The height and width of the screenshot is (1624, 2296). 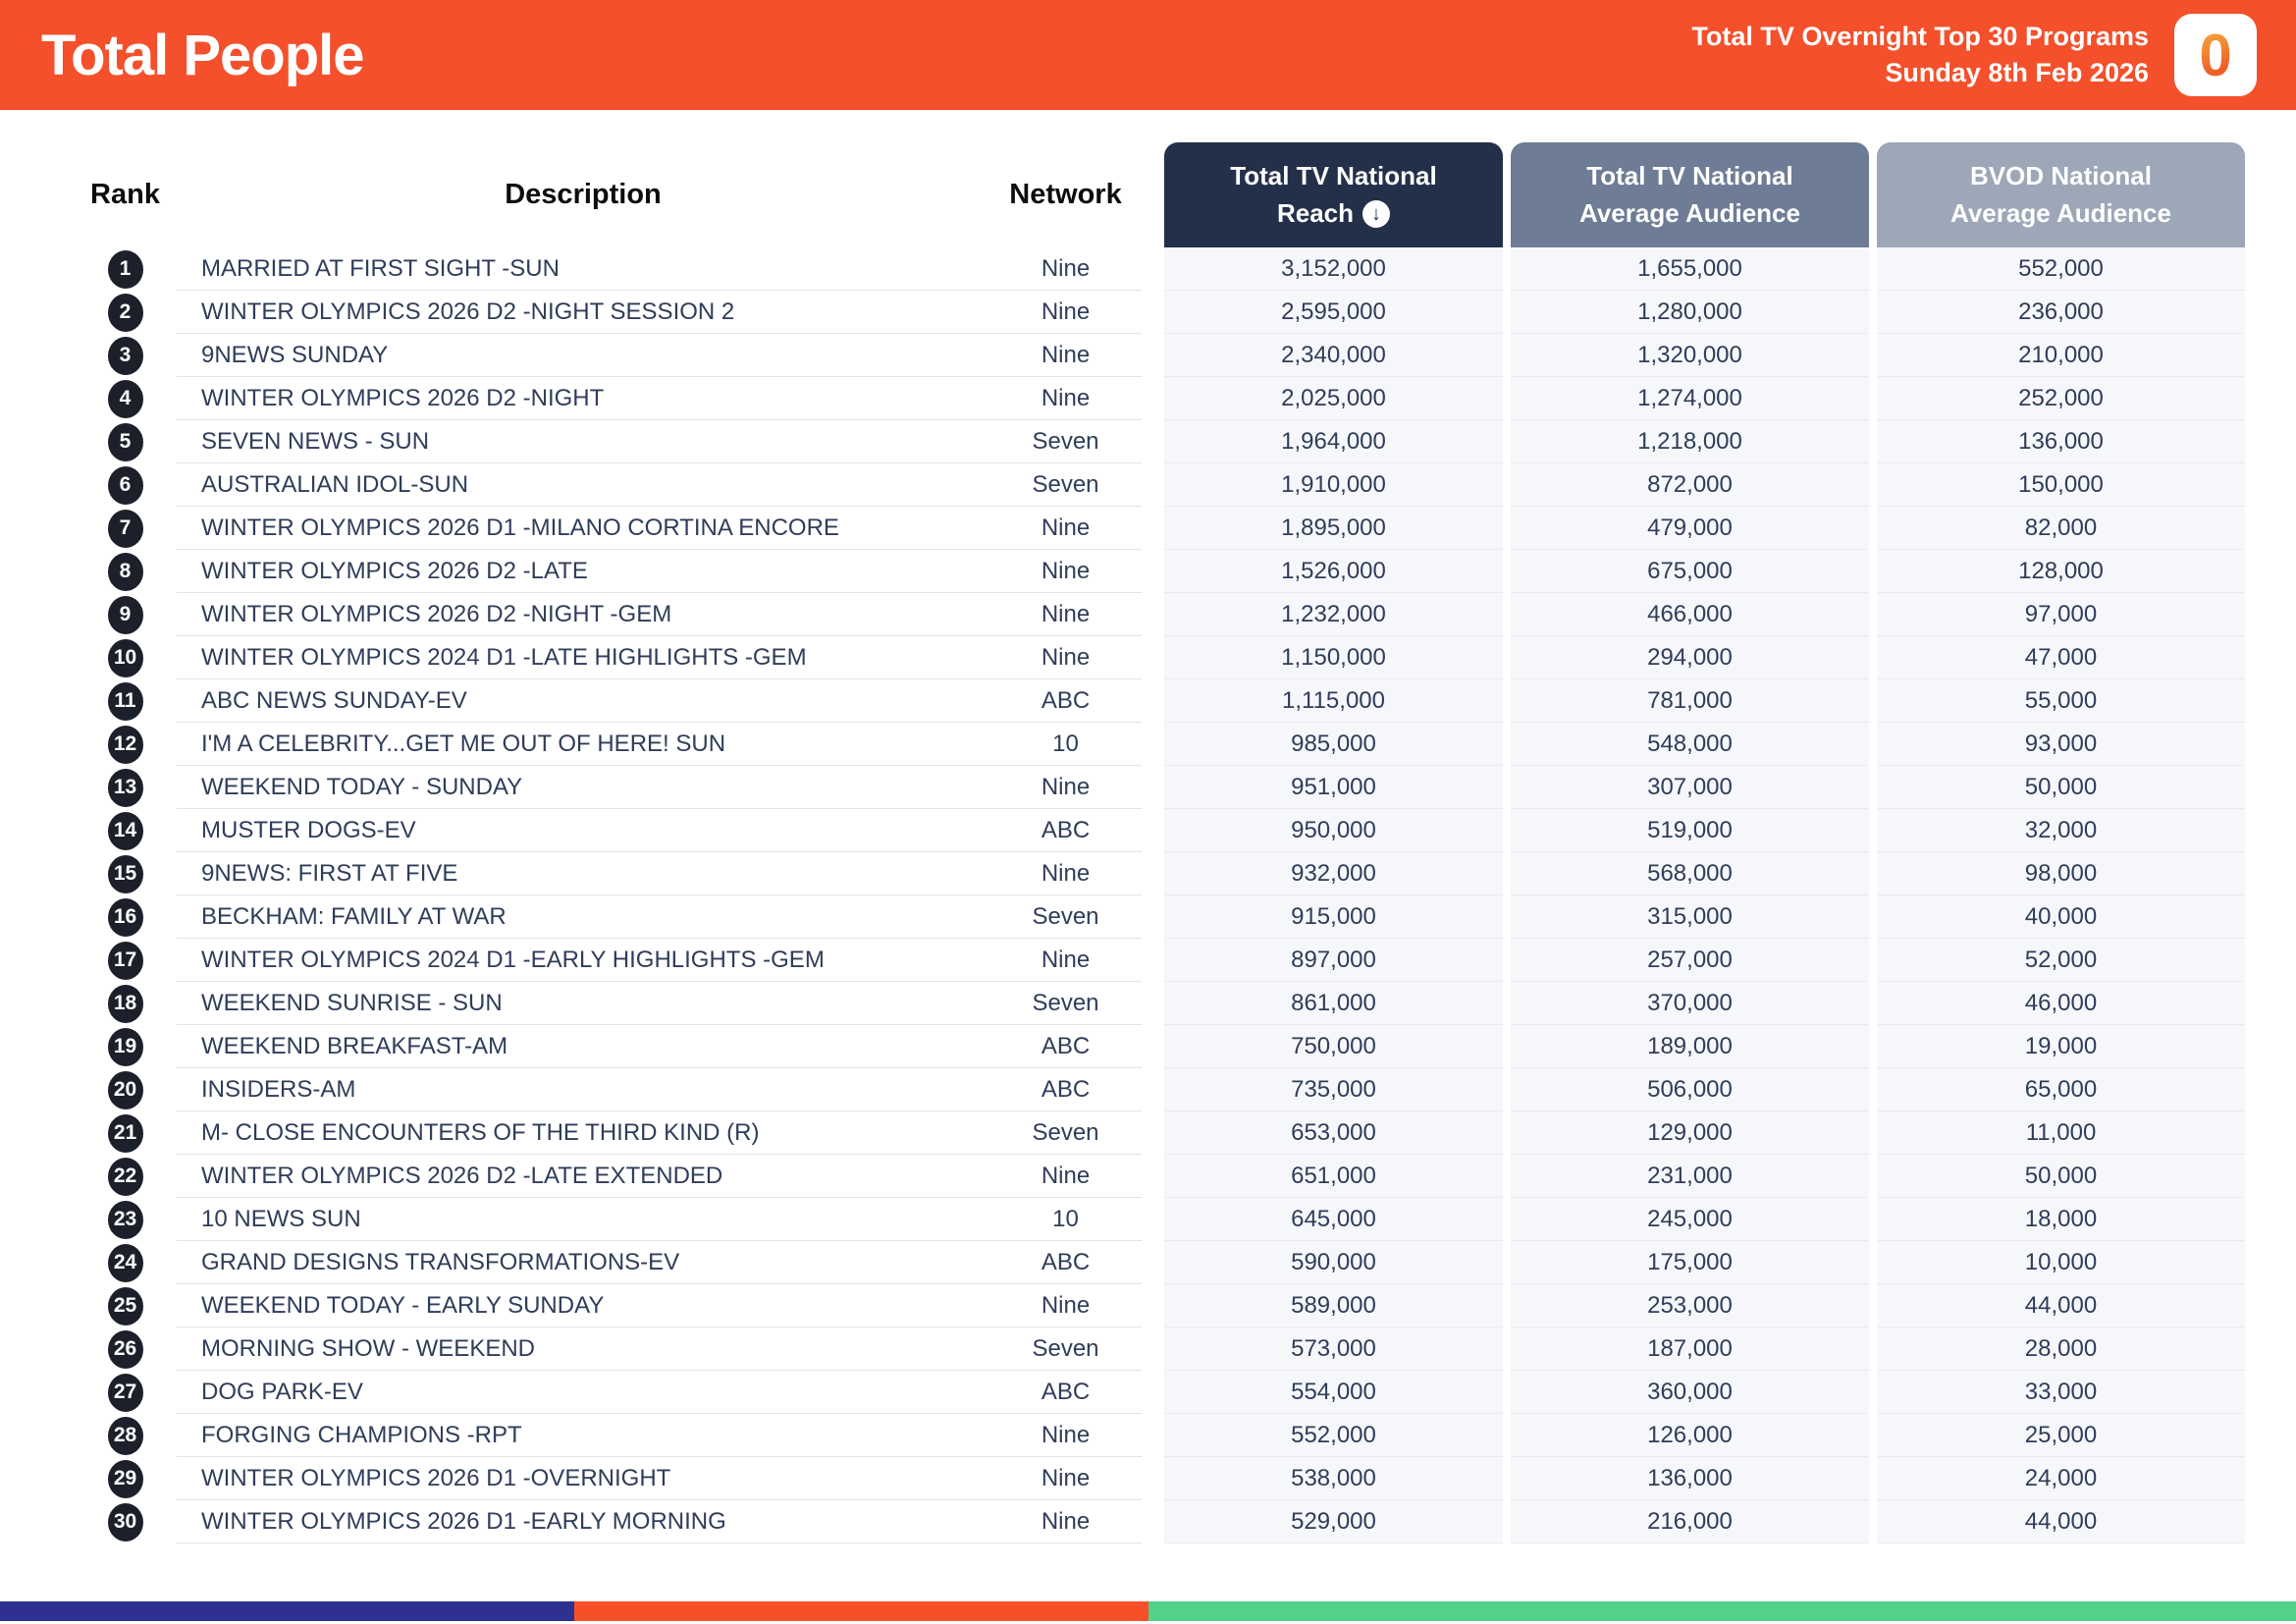 What do you see at coordinates (1690, 917) in the screenshot?
I see `avg-audience-value-cell: 315,000` at bounding box center [1690, 917].